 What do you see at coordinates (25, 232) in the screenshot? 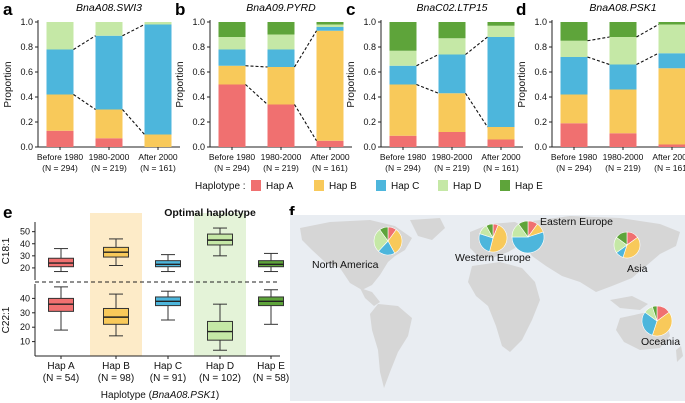
I see `y-tick-label: 50` at bounding box center [25, 232].